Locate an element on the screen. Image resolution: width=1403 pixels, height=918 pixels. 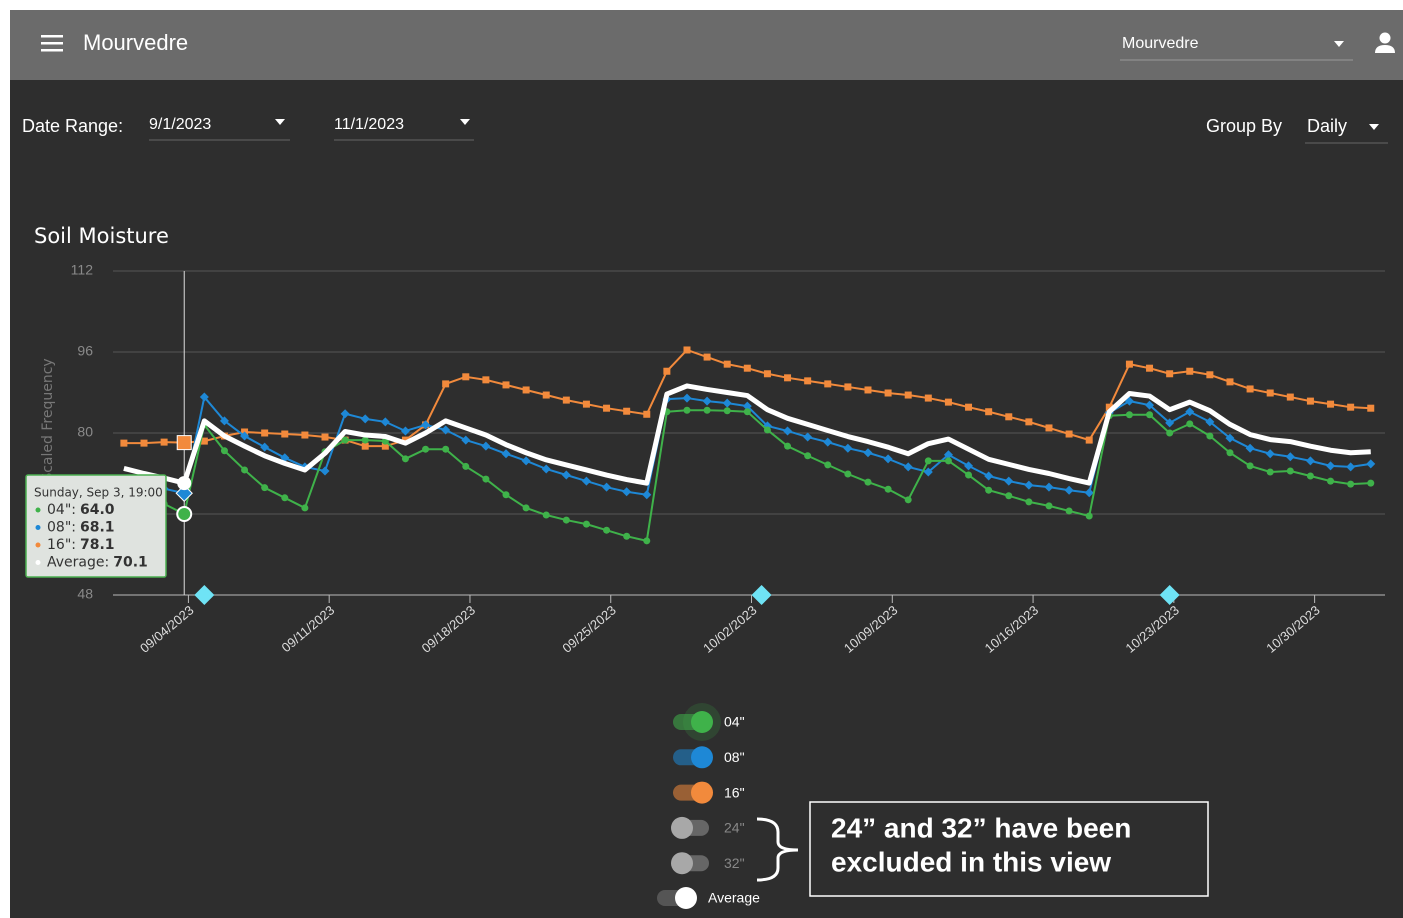
callout-line: 24” and 32” have been is located at coordinates (981, 827).